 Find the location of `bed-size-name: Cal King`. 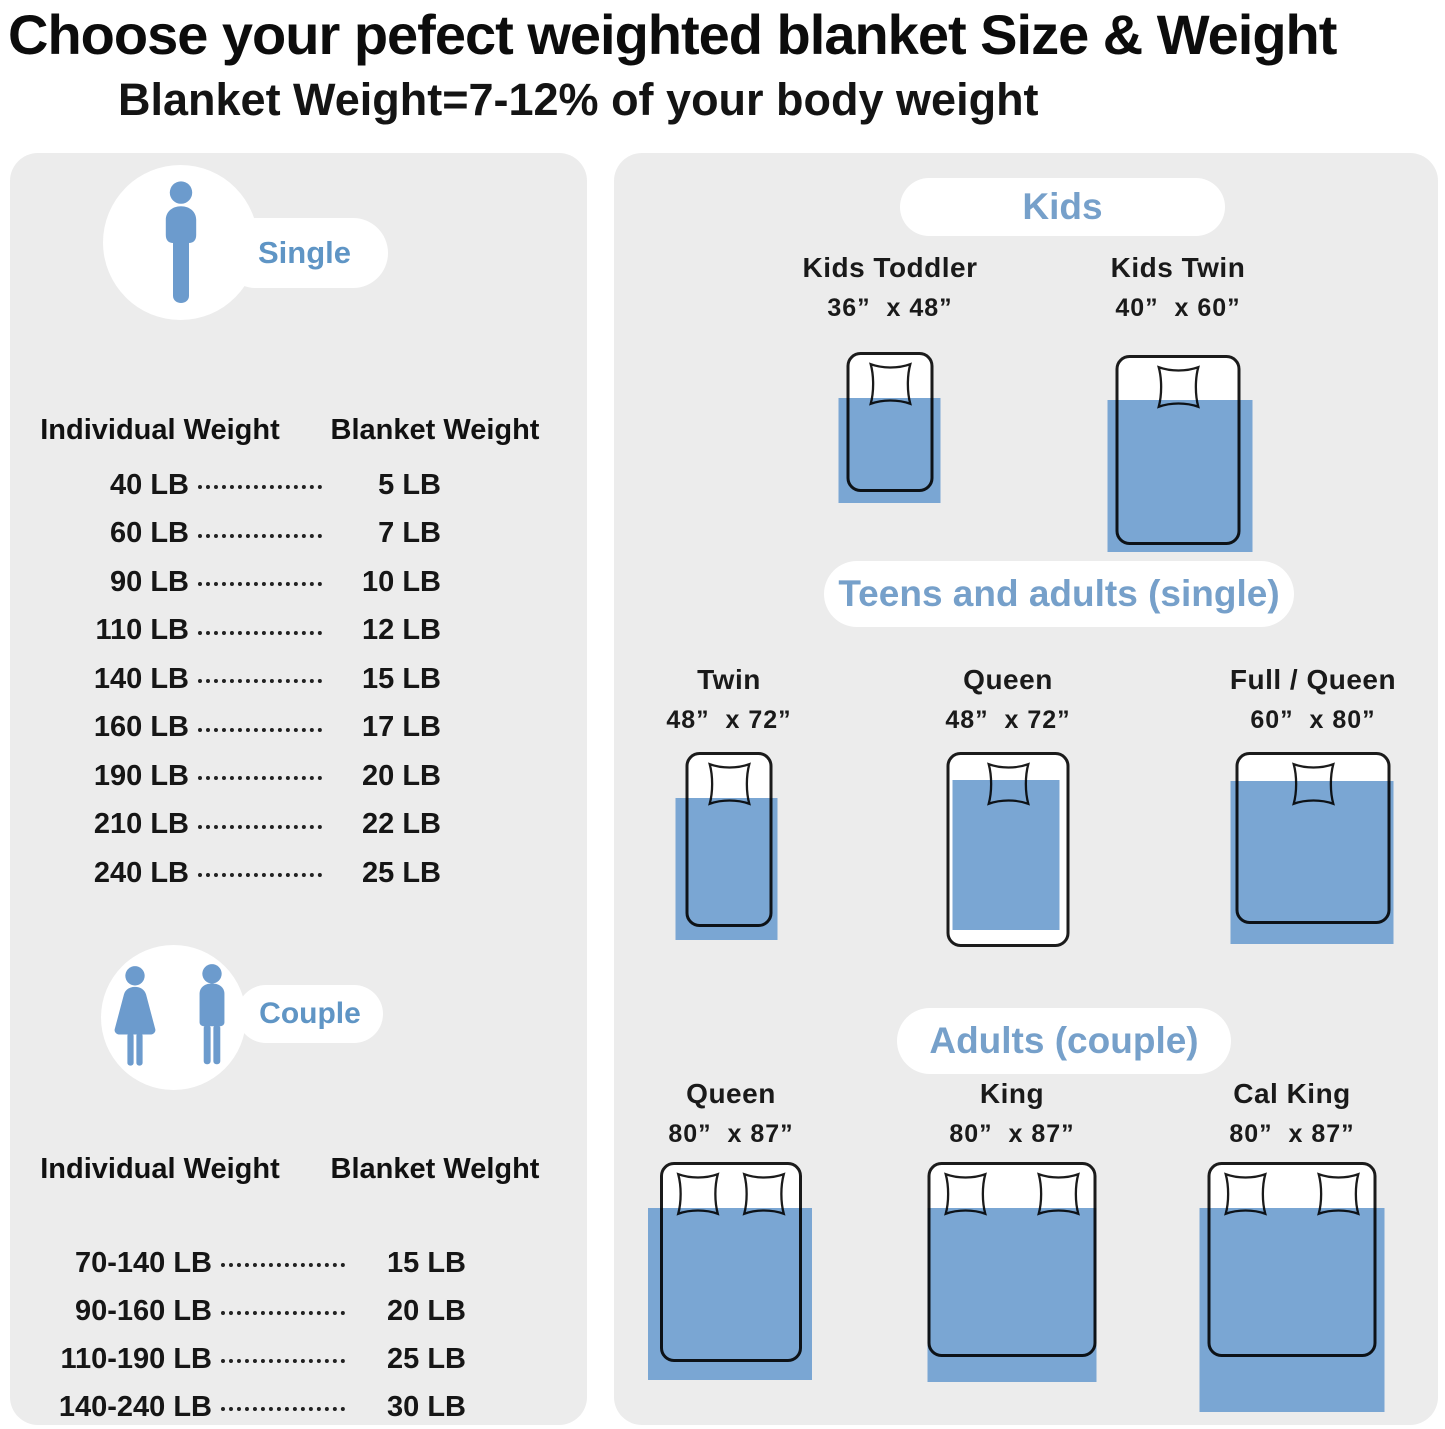

bed-size-name: Cal King is located at coordinates (1292, 1093).